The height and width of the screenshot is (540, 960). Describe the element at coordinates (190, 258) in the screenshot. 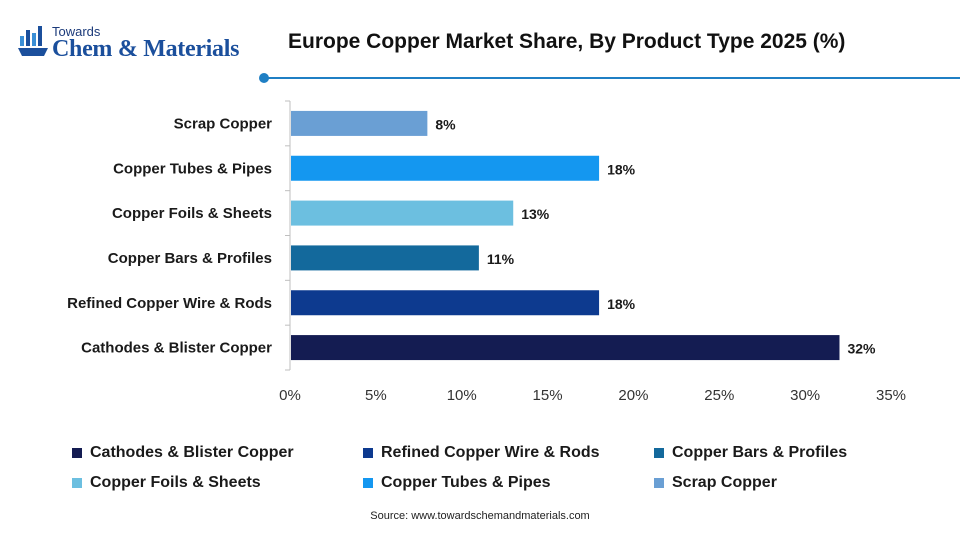

I see `category-label: Copper Bars & Profiles` at that location.